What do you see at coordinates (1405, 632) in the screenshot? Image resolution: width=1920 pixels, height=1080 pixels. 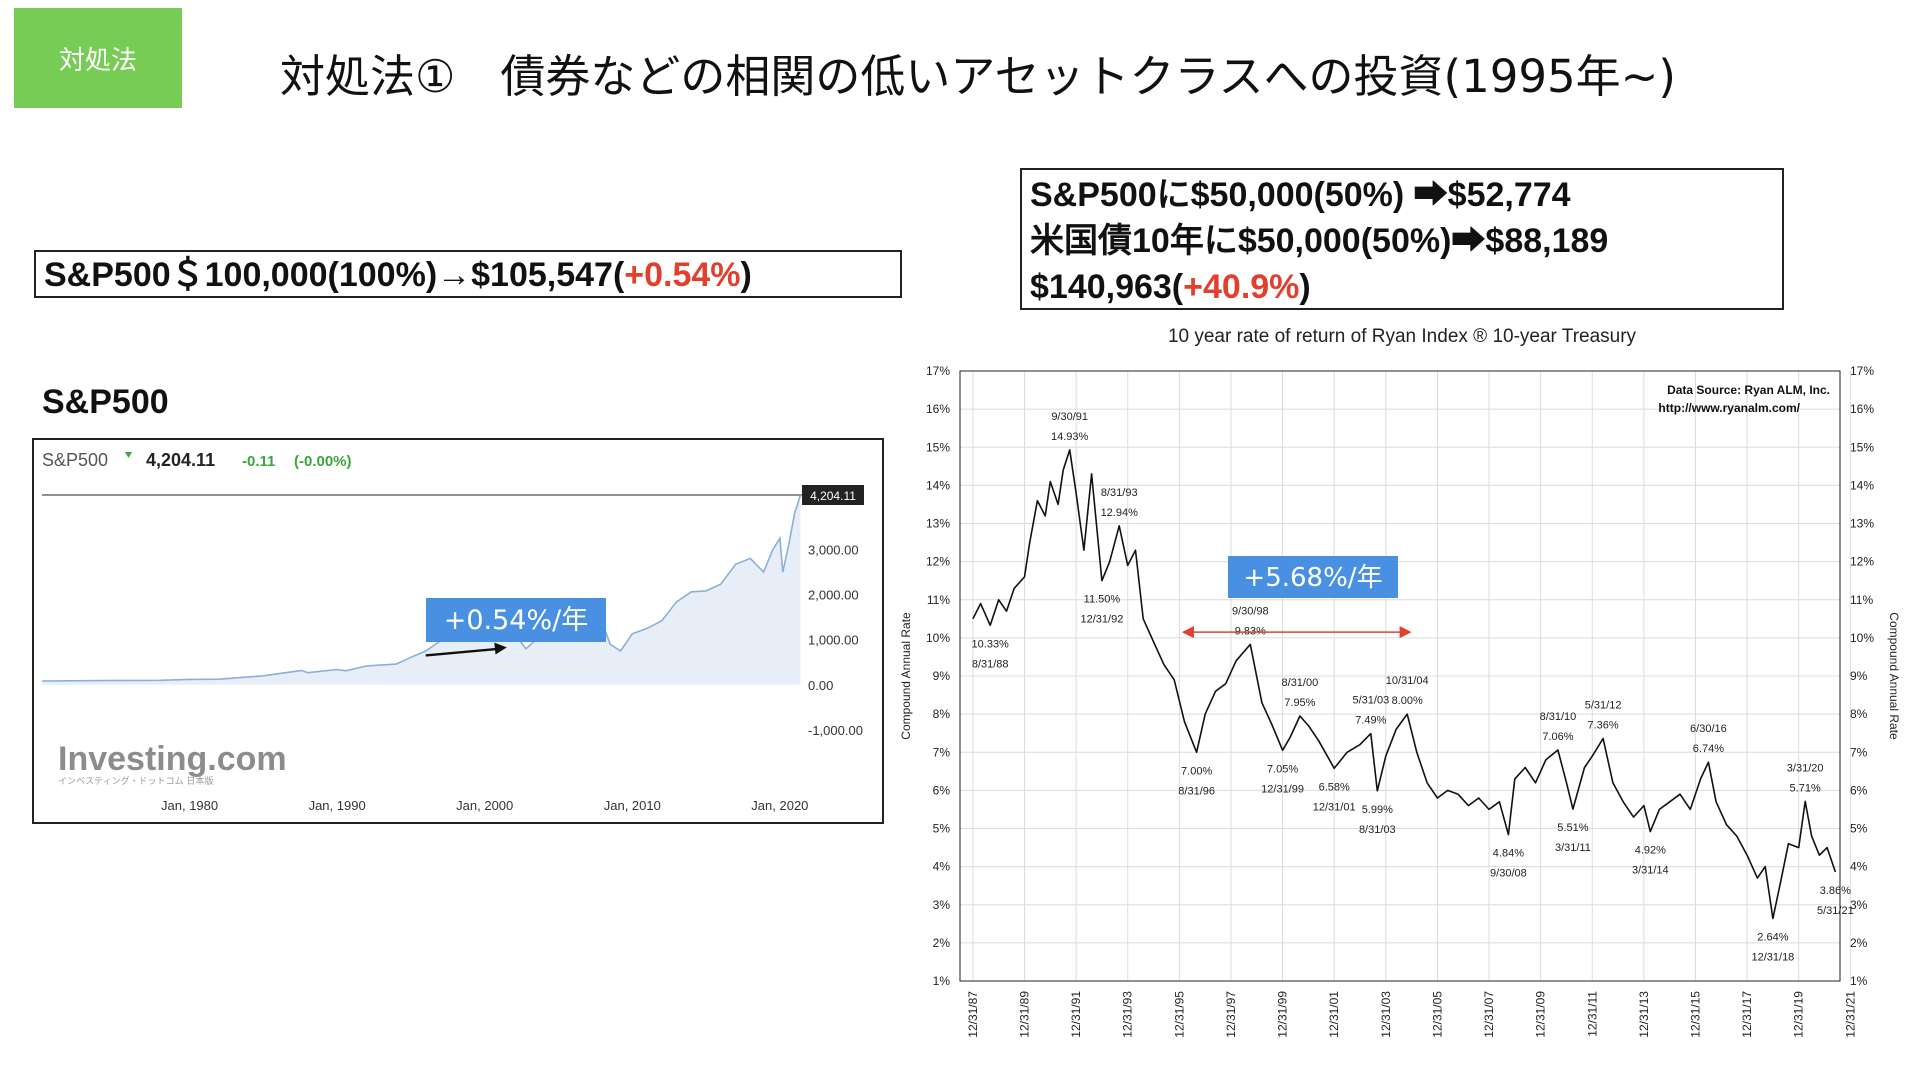 I see `ryan-range-arrowhead-right` at bounding box center [1405, 632].